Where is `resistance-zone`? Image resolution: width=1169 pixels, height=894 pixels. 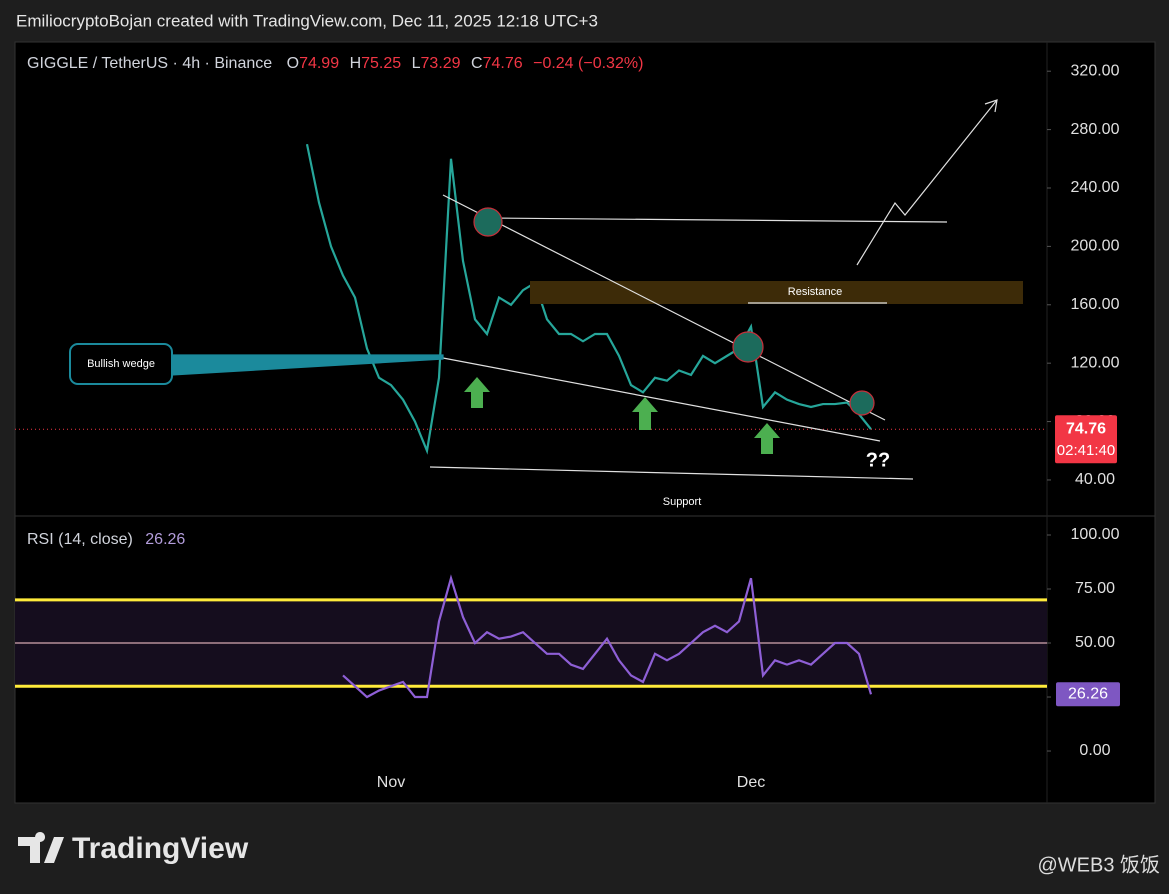 resistance-zone is located at coordinates (776, 292).